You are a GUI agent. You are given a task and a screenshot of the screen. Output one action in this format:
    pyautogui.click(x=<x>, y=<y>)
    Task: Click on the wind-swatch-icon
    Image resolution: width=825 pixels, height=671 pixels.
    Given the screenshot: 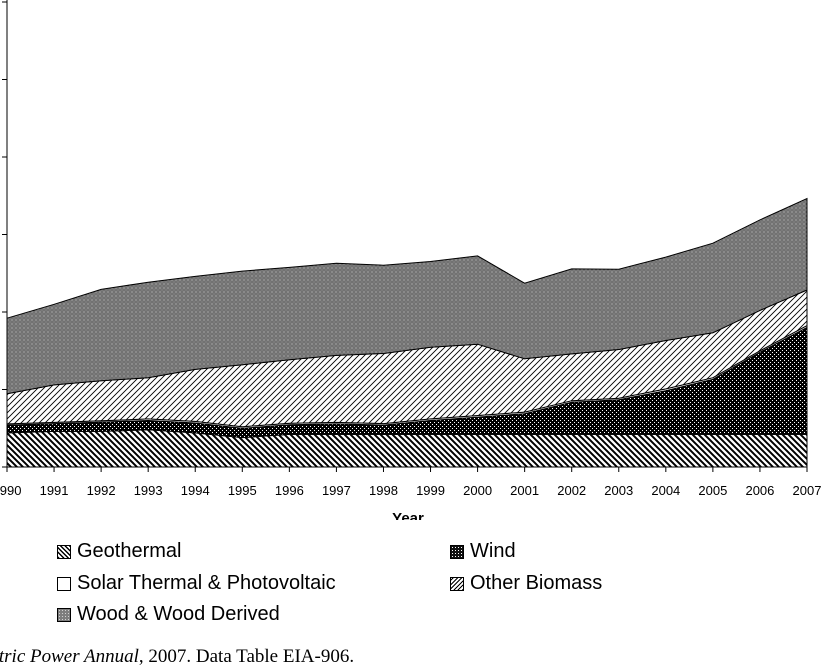 What is the action you would take?
    pyautogui.click(x=457, y=551)
    